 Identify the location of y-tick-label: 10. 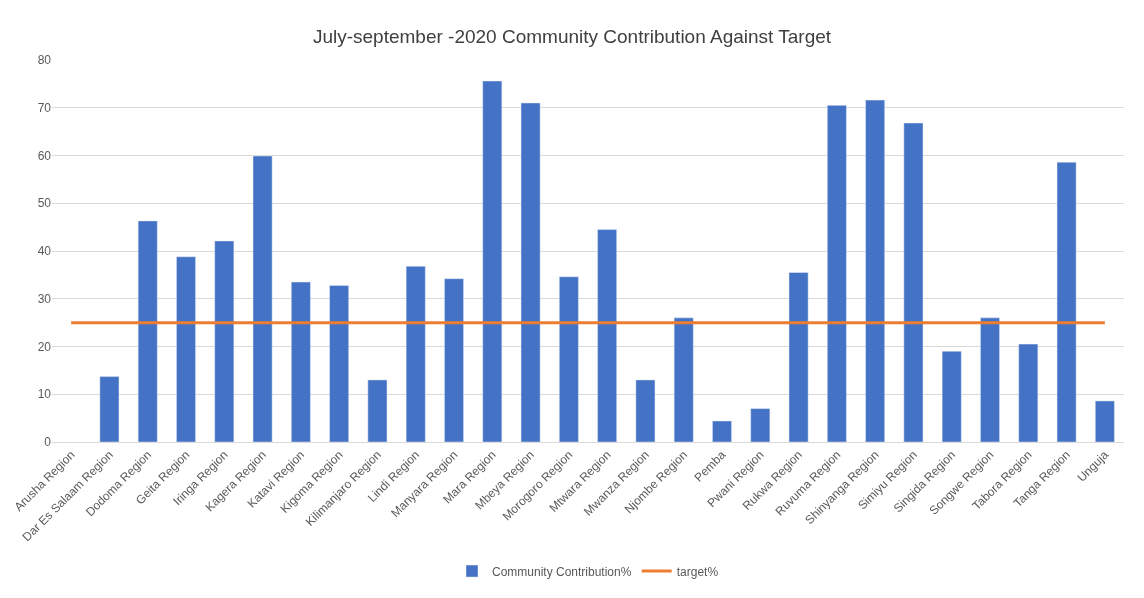
(44, 394).